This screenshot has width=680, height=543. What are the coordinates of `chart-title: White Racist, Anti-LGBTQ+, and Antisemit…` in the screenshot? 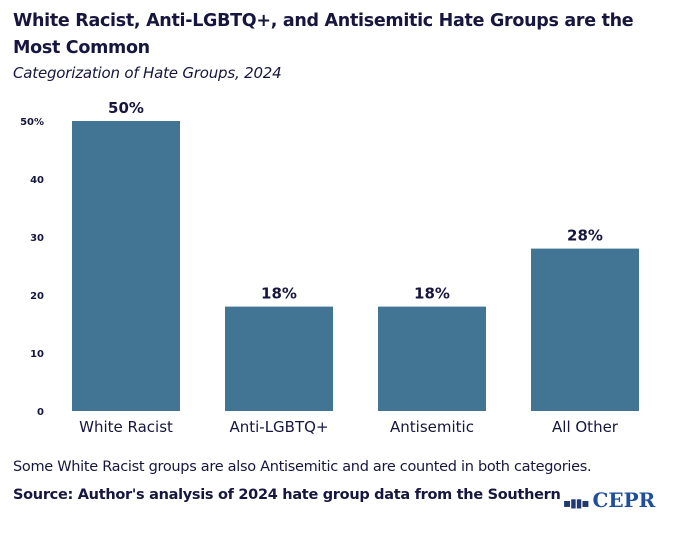 It's located at (323, 34).